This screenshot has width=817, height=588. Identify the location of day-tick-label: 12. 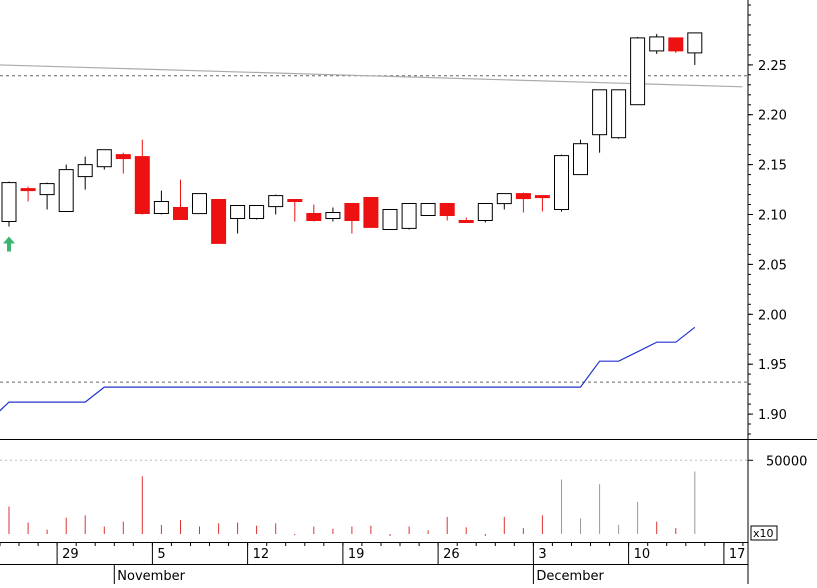
(261, 554).